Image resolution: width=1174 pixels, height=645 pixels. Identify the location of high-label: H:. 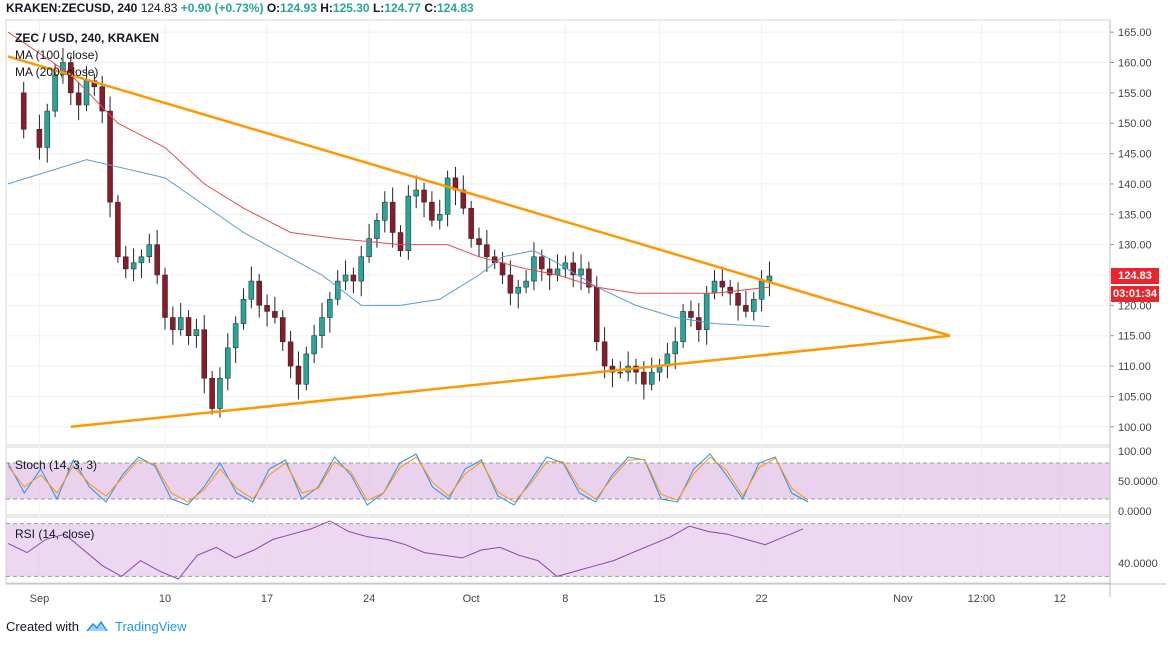
(326, 8).